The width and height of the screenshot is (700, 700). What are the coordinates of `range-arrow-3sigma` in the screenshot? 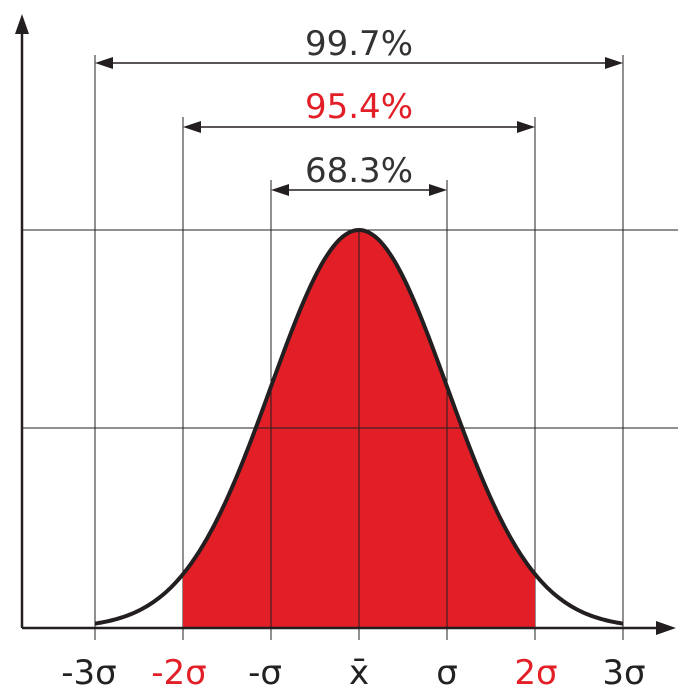 It's located at (359, 63).